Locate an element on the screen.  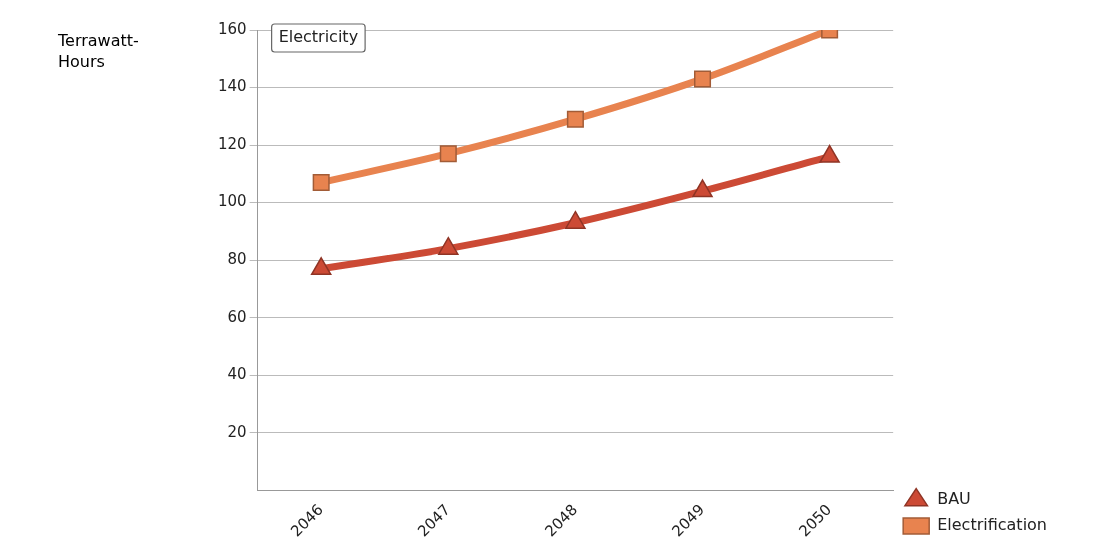
y-tick-label: 140 is located at coordinates (232, 86).